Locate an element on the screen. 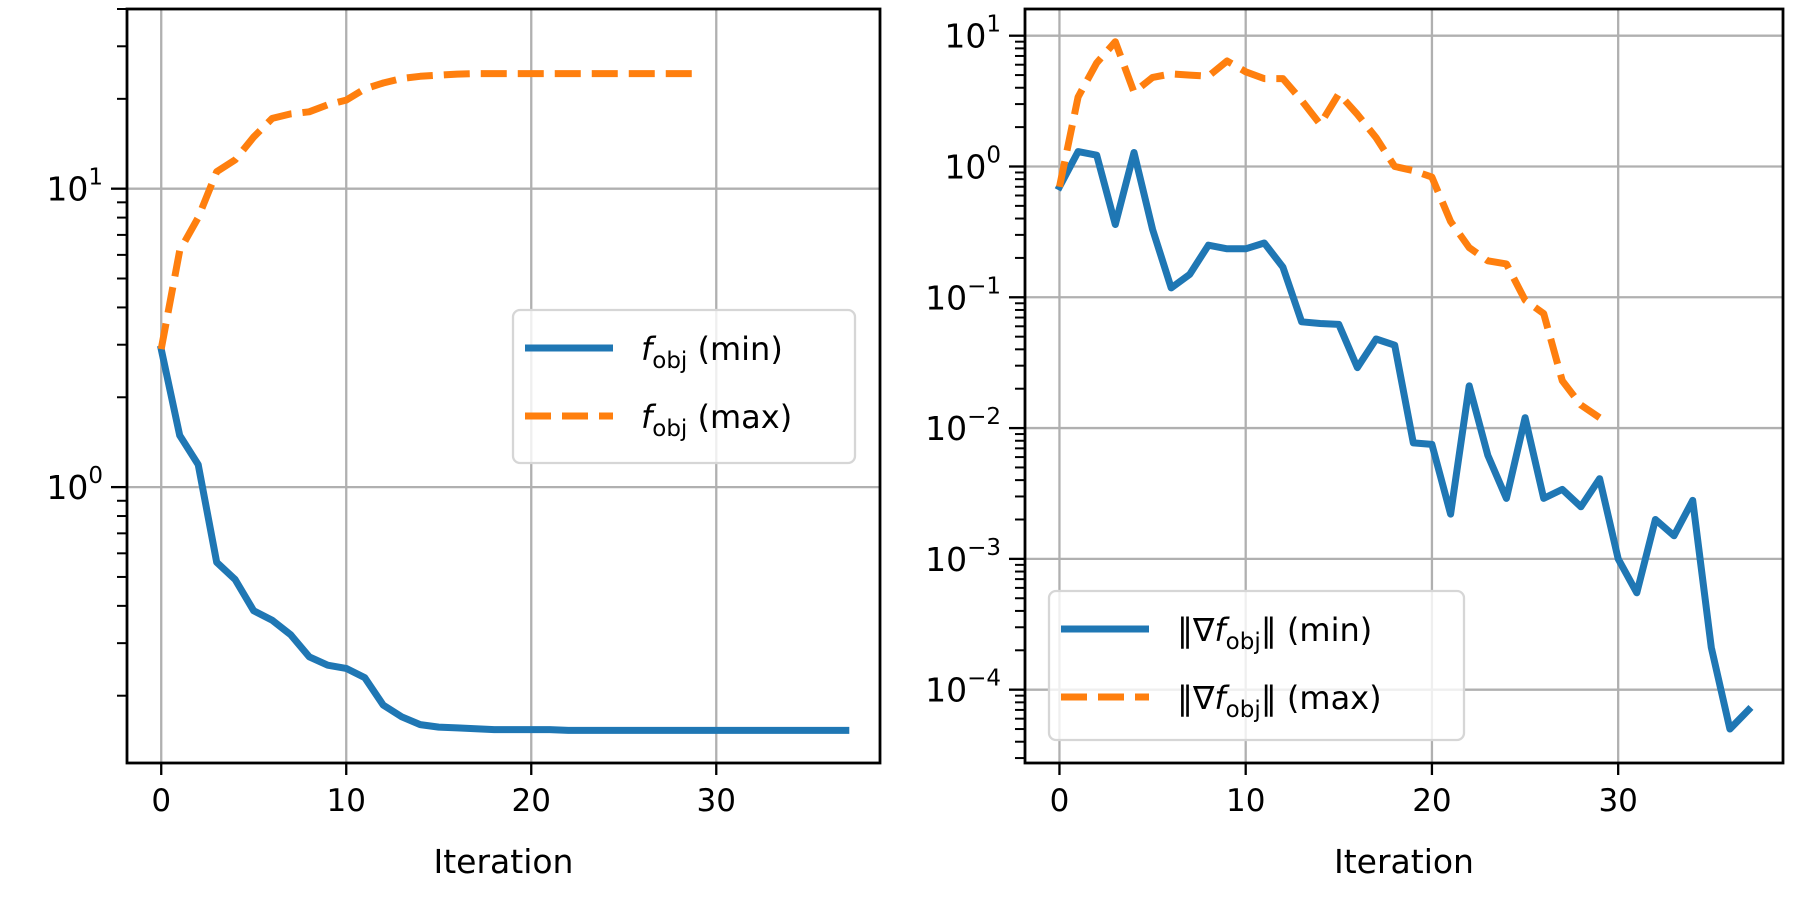 Image resolution: width=1800 pixels, height=904 pixels. y-tick-exponent: −2 is located at coordinates (984, 417).